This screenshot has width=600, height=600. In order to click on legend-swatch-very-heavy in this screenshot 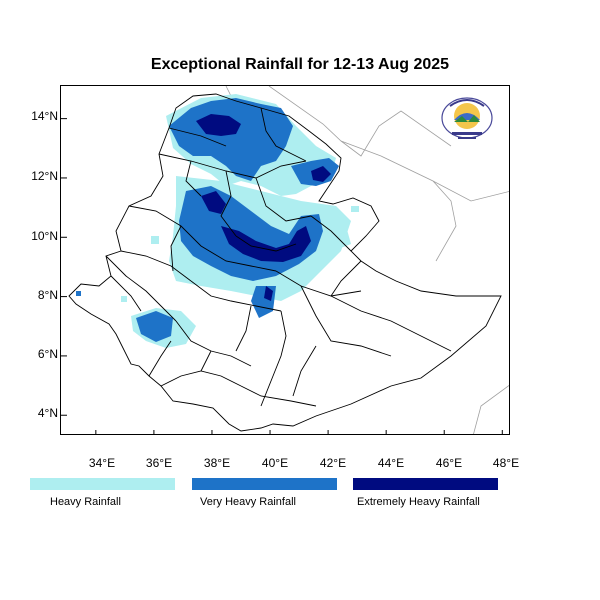, I will do `click(264, 484)`.